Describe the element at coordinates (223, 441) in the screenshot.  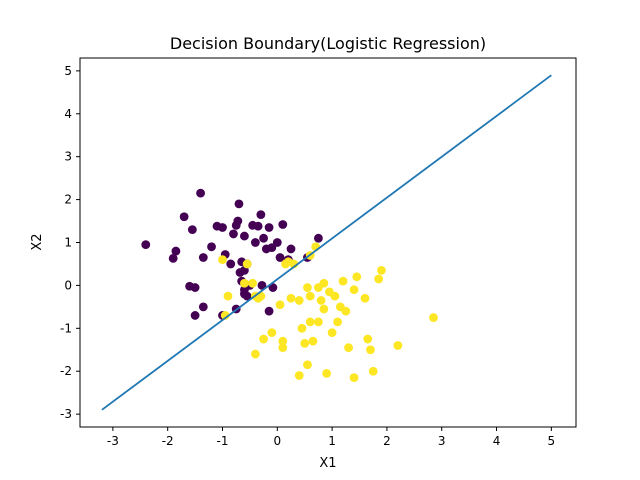
I see `x-tick-label: -1` at that location.